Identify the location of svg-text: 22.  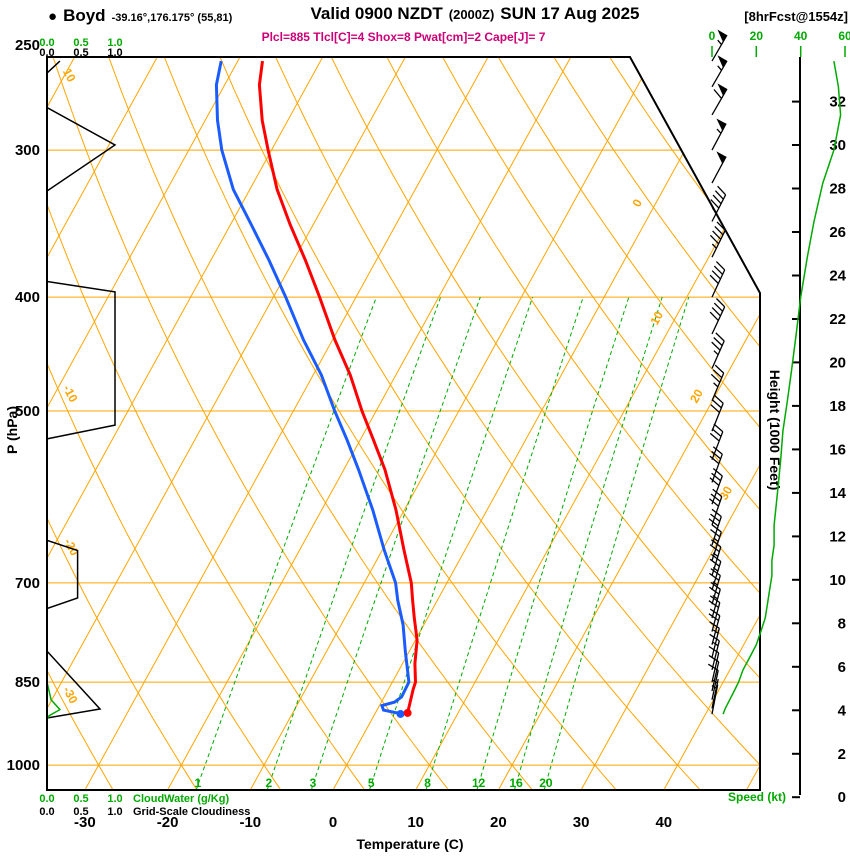
(837, 319).